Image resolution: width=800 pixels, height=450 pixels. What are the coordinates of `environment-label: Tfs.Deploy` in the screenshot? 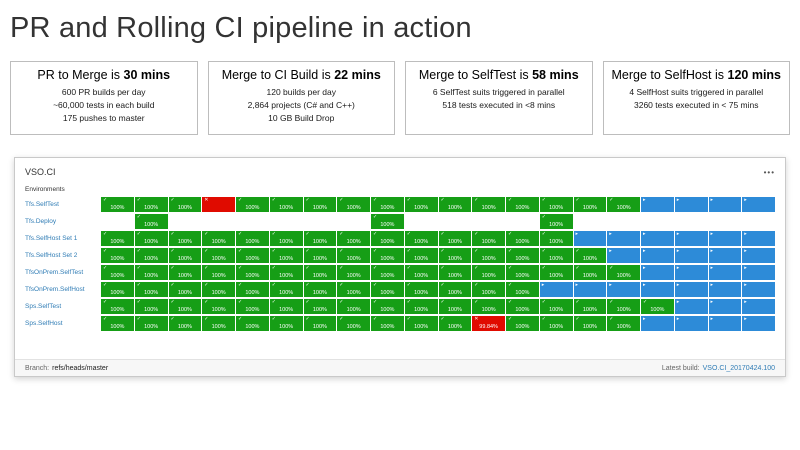 It's located at (41, 221).